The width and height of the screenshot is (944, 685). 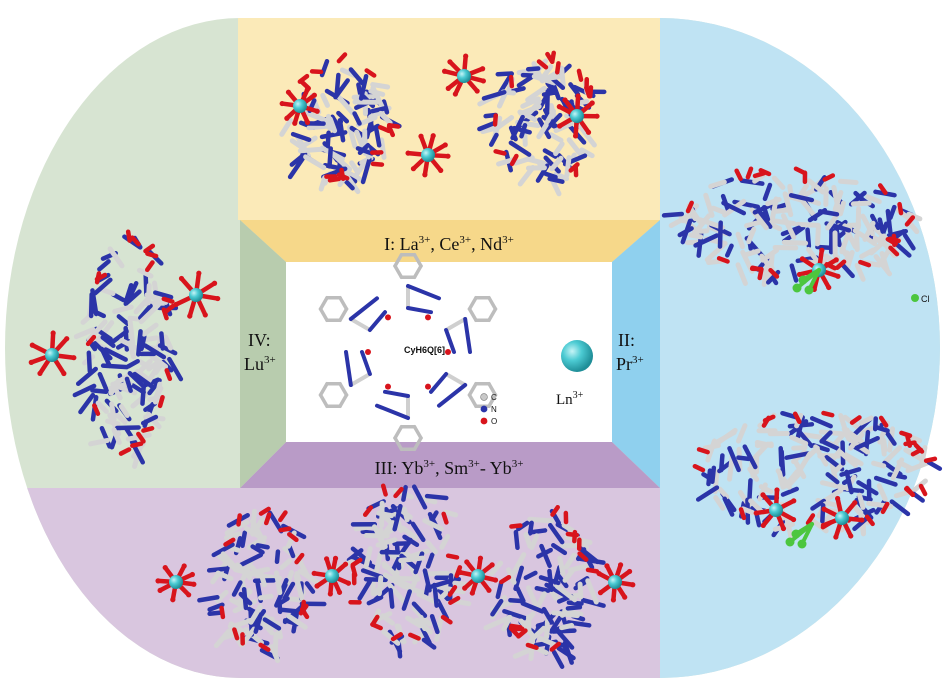 I want to click on cb6-macrocycle, so click(x=408, y=352).